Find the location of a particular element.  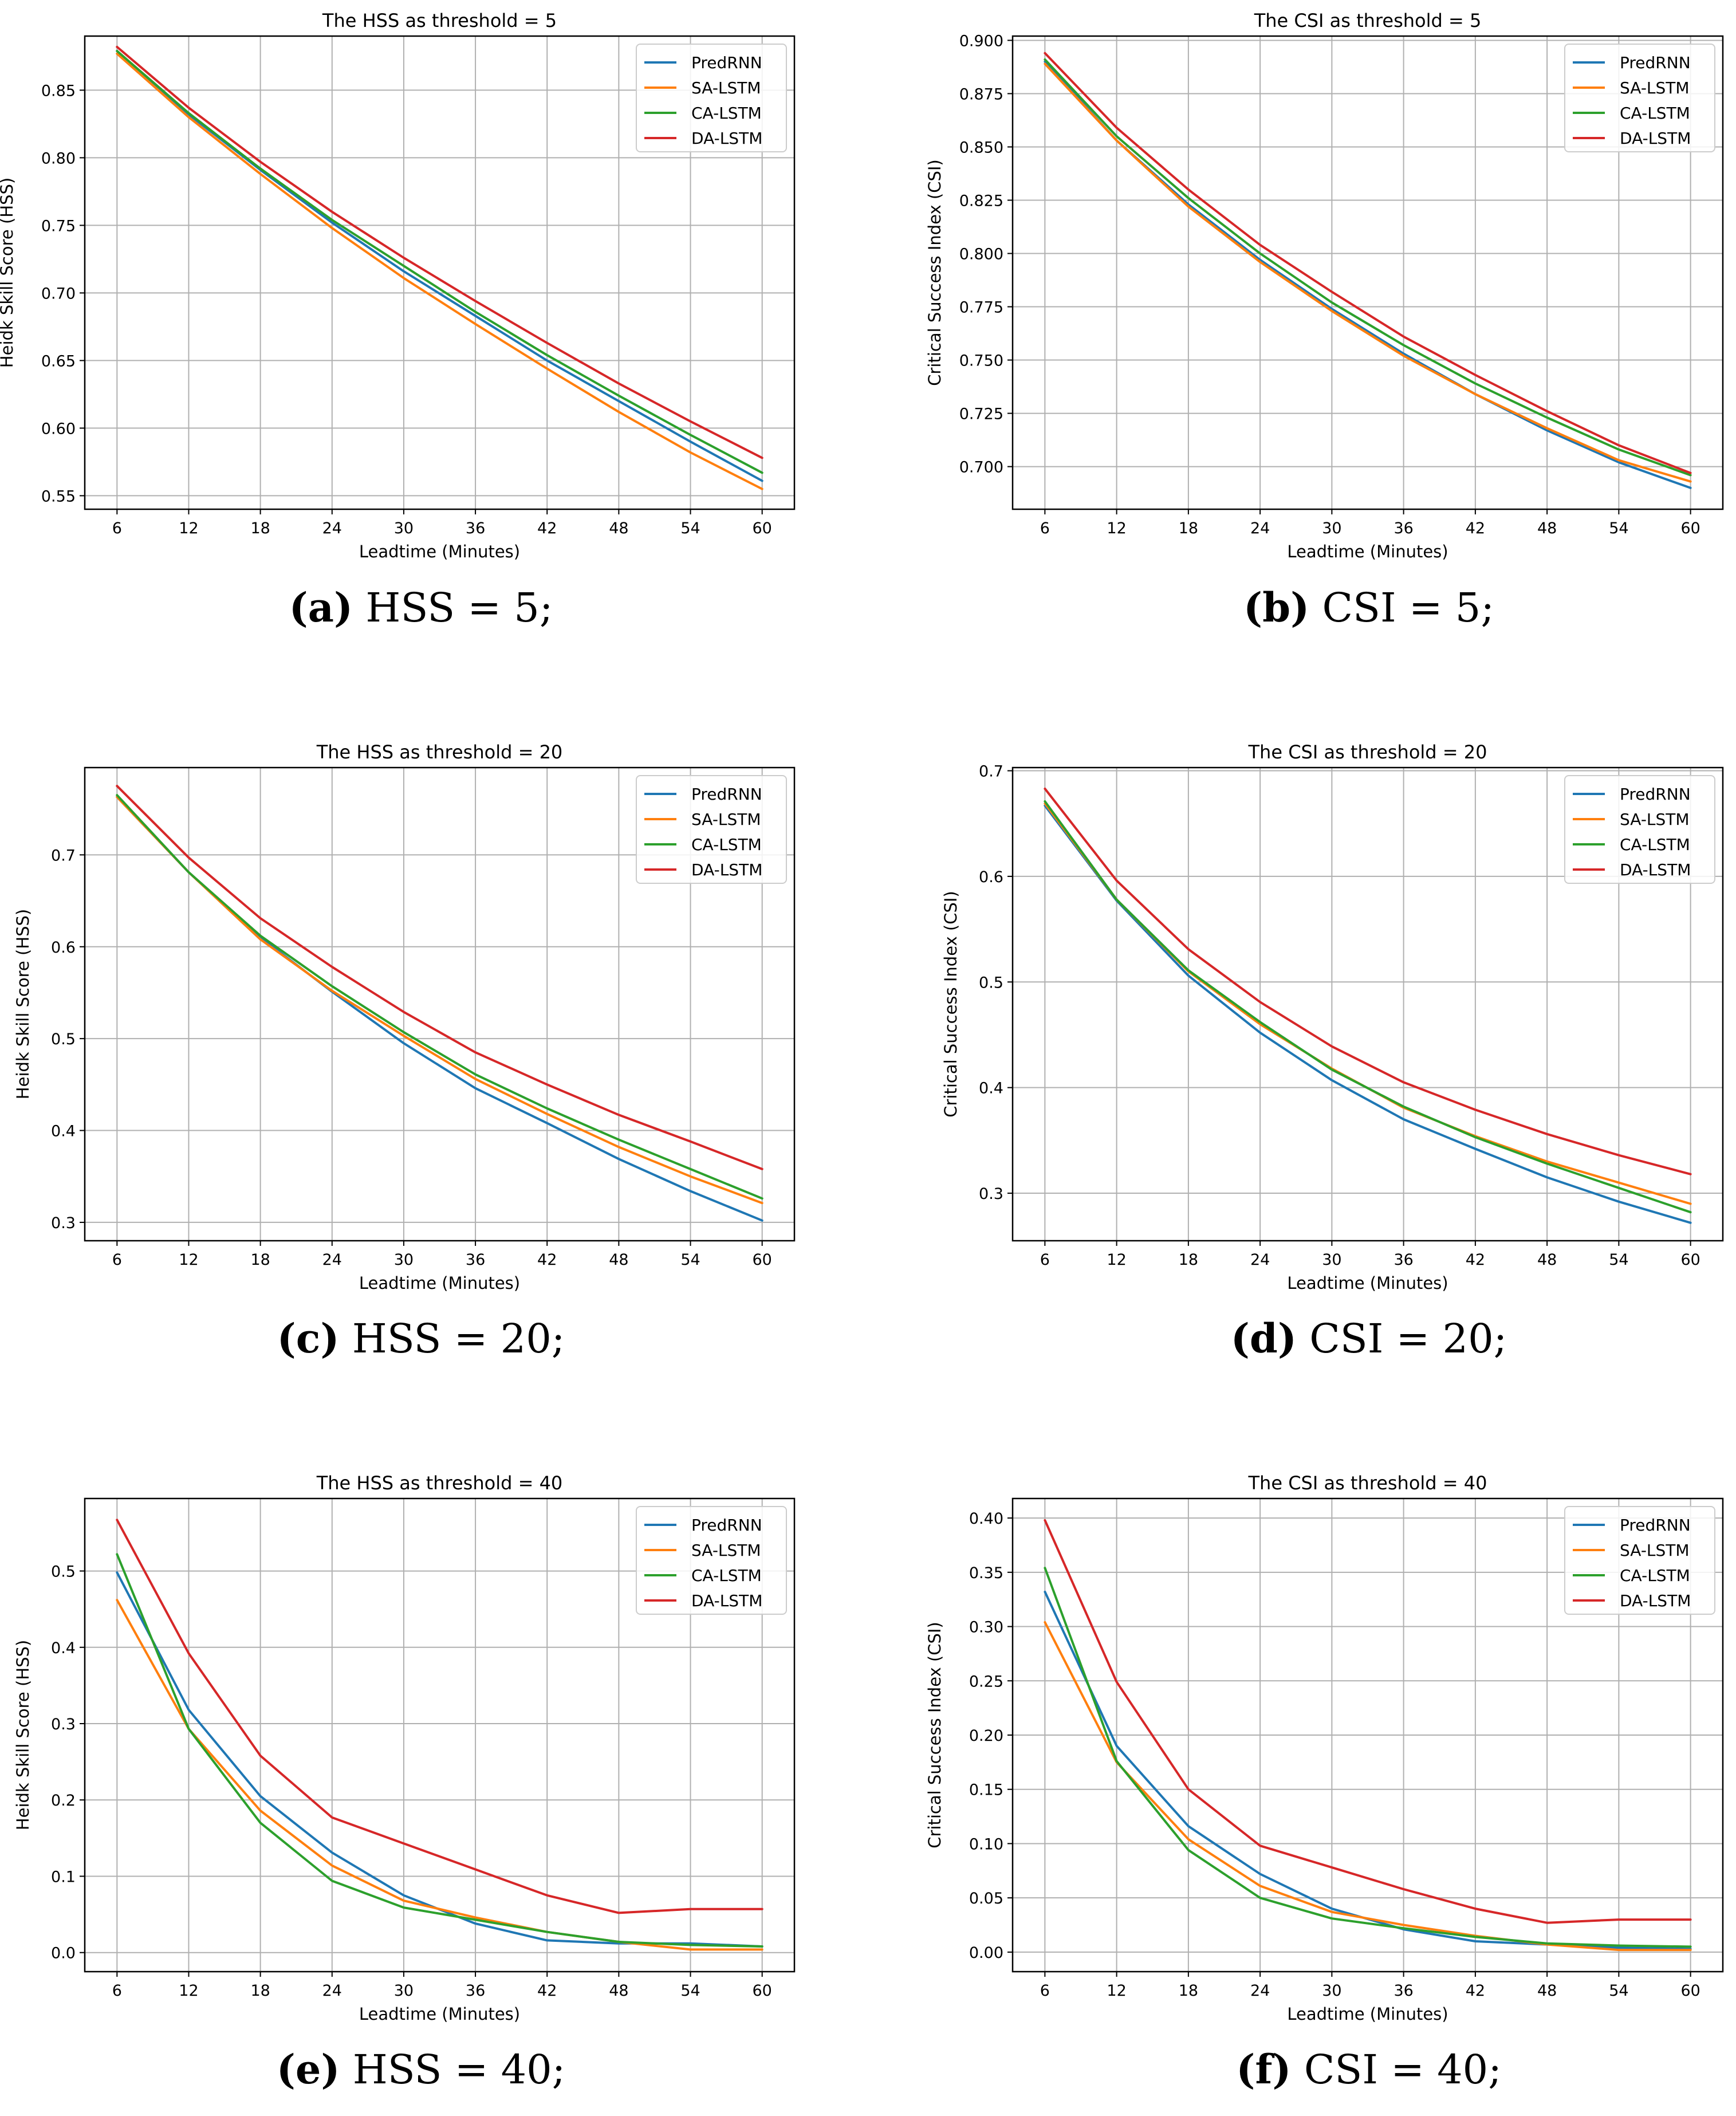

y-tick-label: 0.6 is located at coordinates (991, 877).